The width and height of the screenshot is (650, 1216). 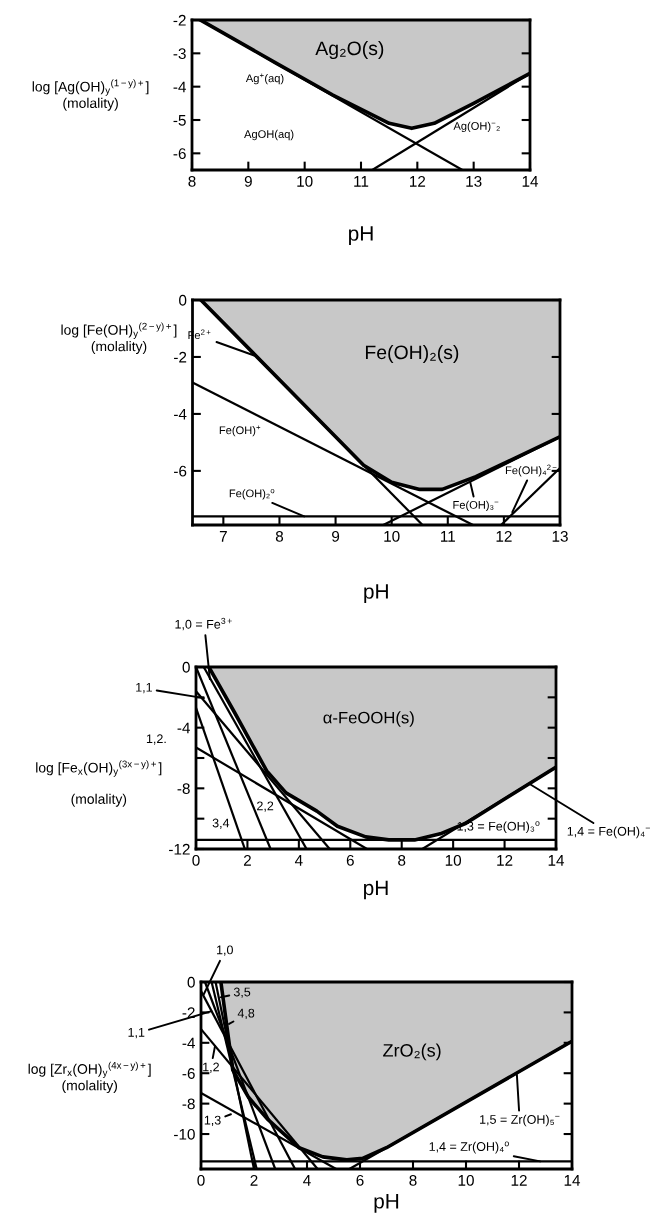 I want to click on annotation: Fe(OH)₂$^{o}$, so click(x=252, y=494).